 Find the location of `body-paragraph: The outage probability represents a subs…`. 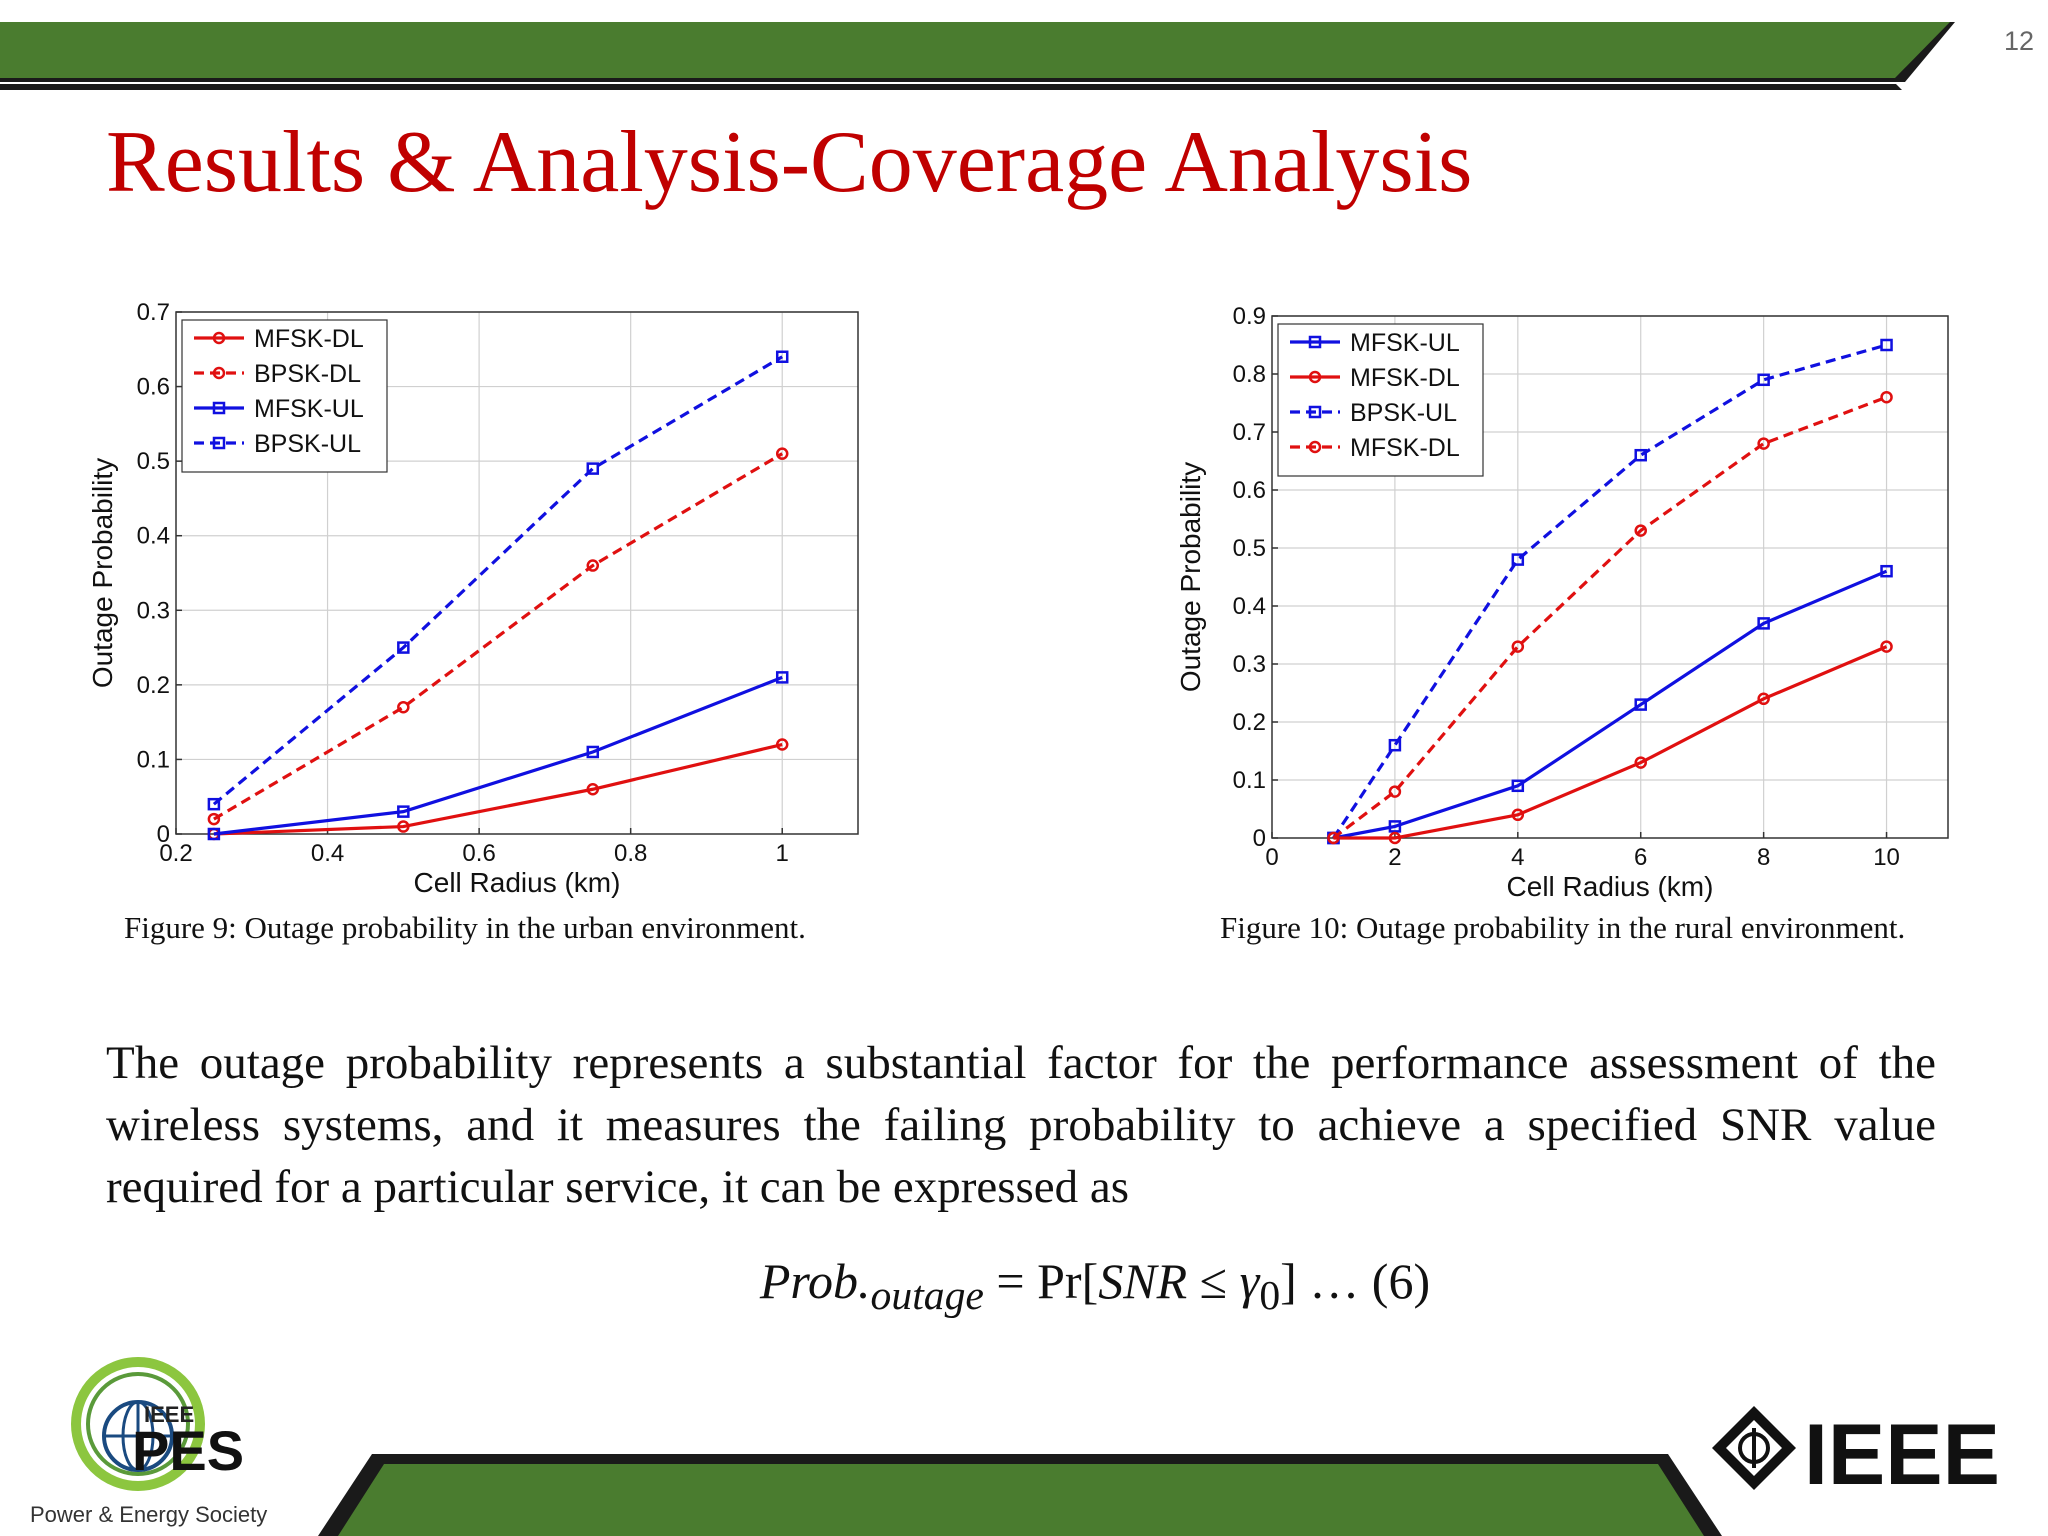

body-paragraph: The outage probability represents a subs… is located at coordinates (1021, 1125).